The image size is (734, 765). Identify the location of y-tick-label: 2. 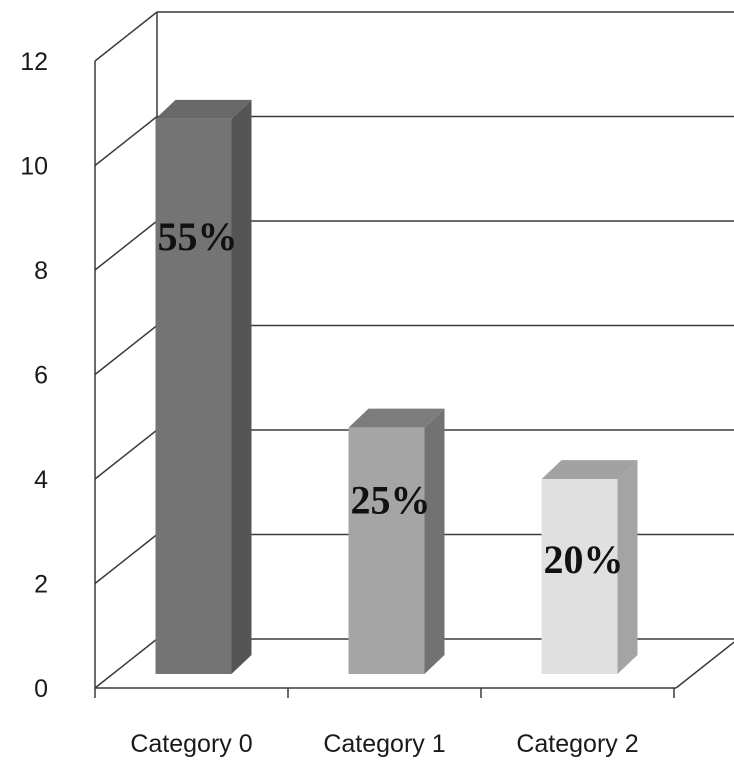
(41, 585).